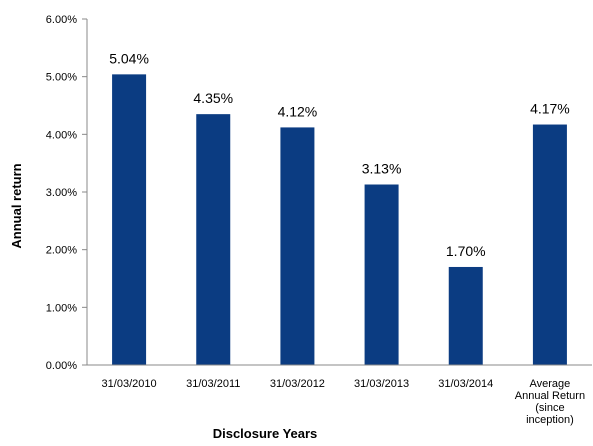 The width and height of the screenshot is (593, 446). I want to click on x-category-label: 31/03/2012, so click(297, 384).